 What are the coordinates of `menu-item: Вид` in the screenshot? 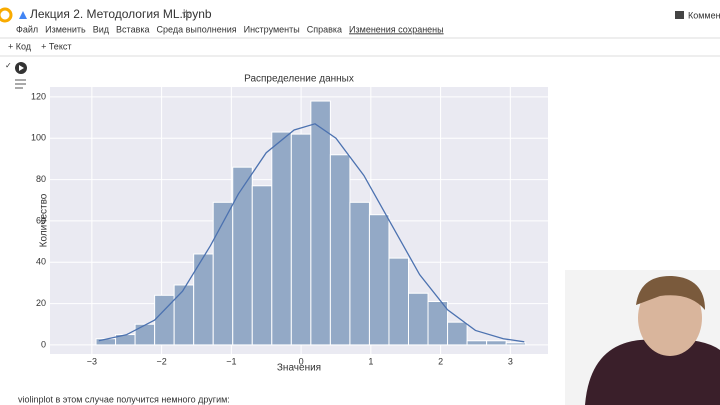 It's located at (101, 29).